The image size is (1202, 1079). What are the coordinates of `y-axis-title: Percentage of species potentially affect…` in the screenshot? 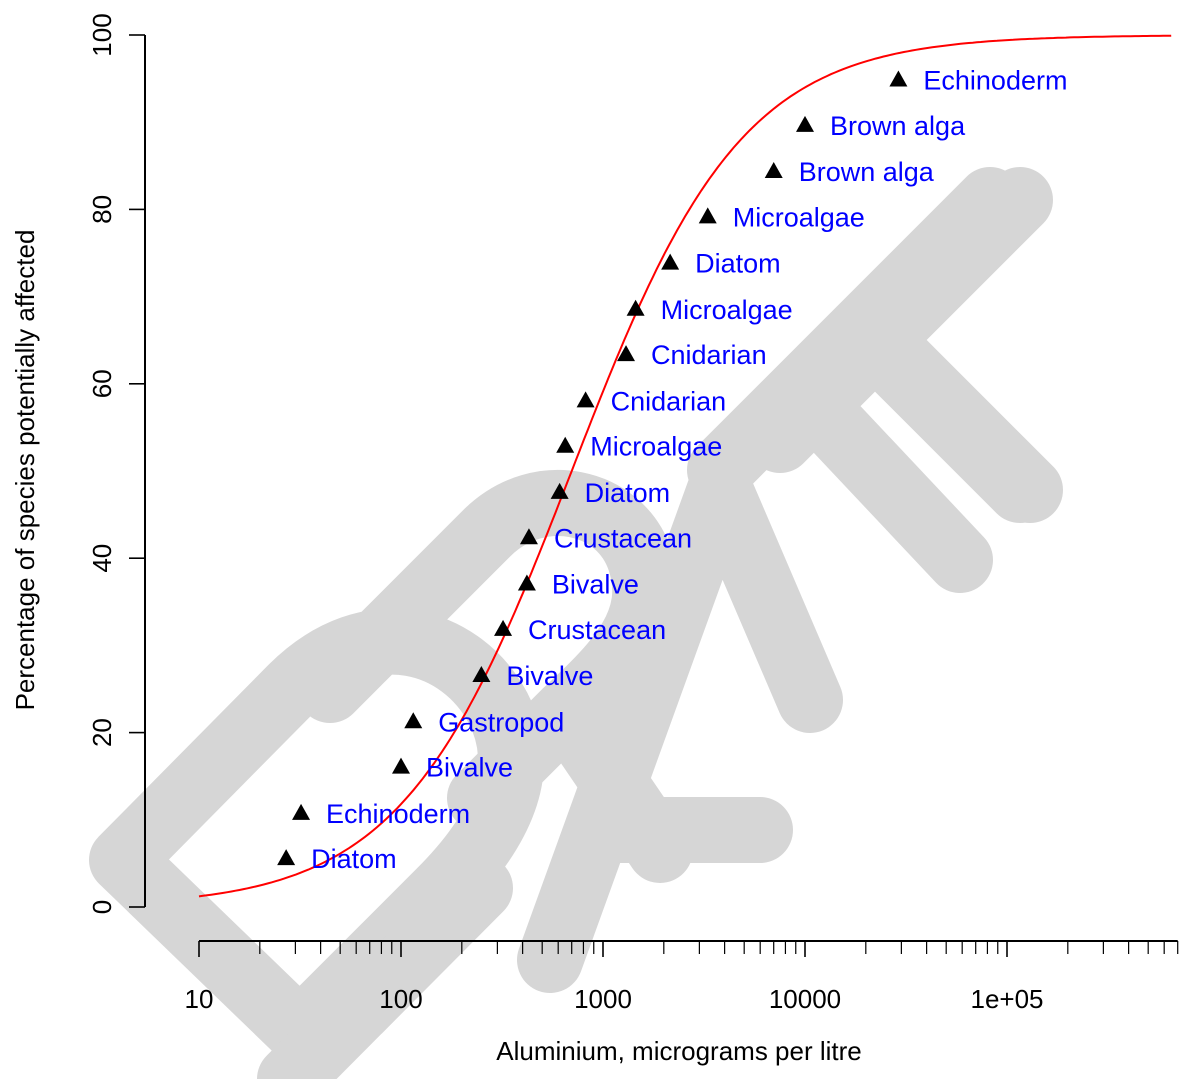 It's located at (25, 470).